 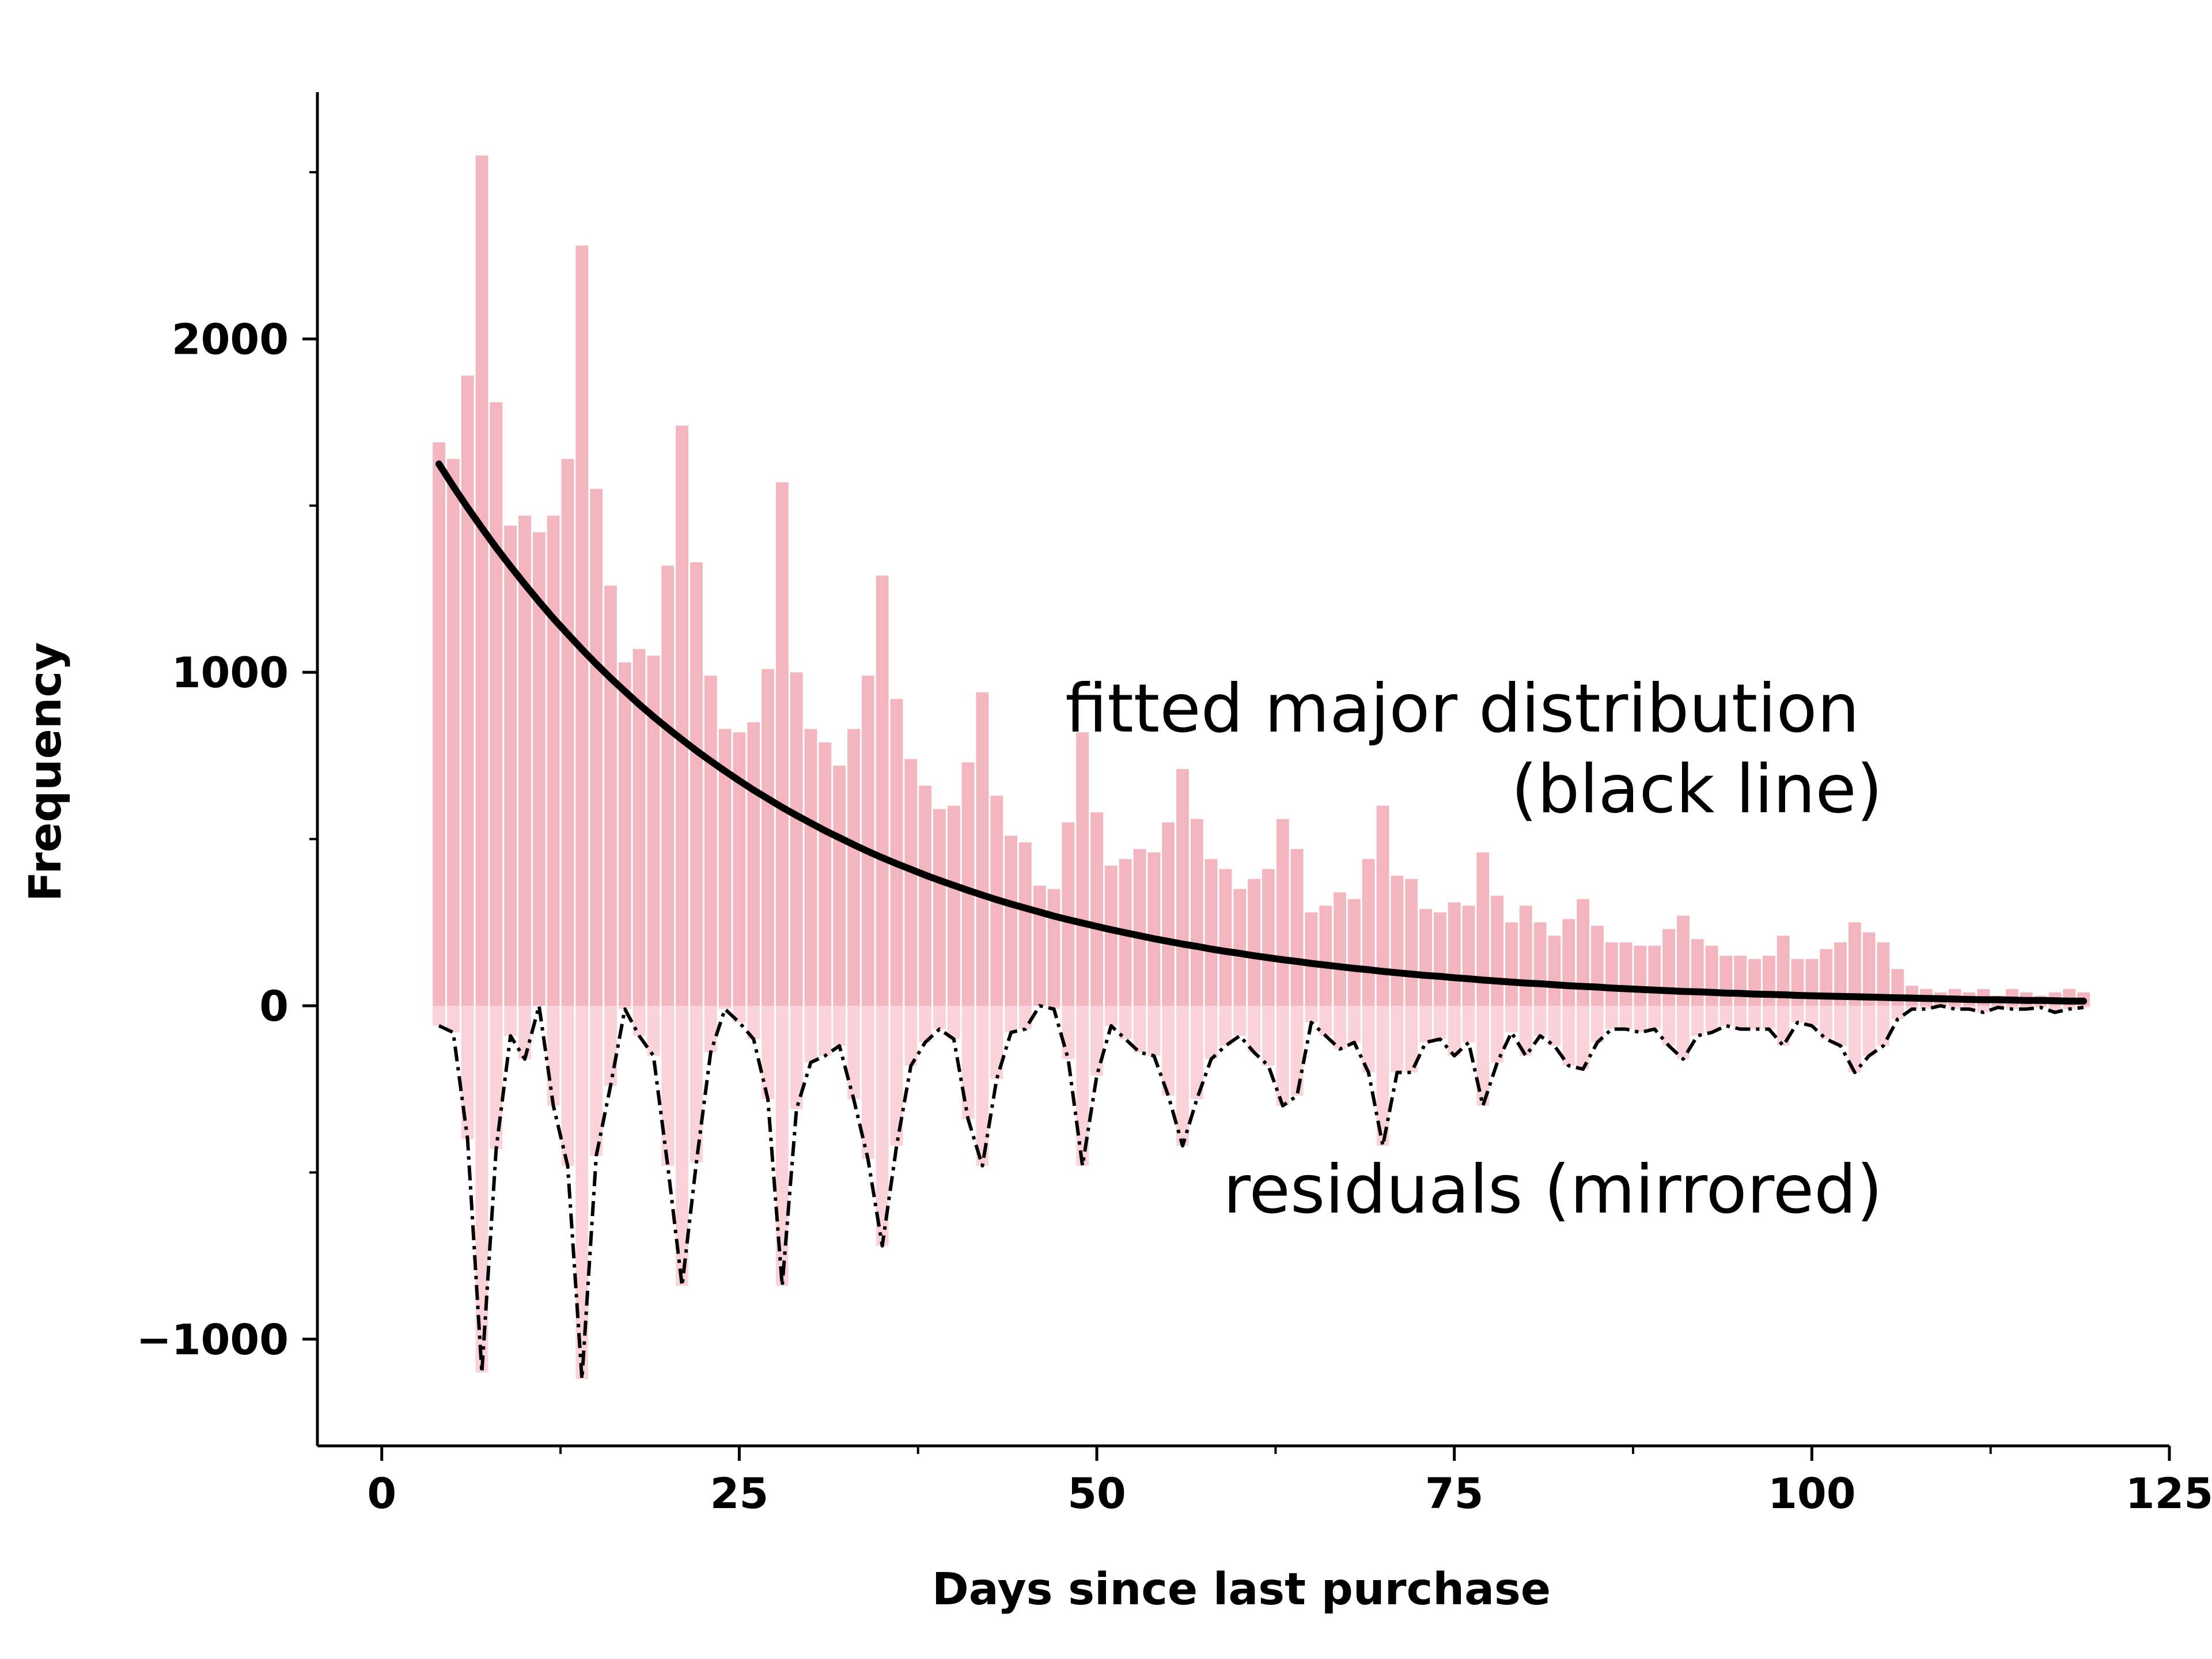 I want to click on x-tick-label: 75, so click(x=1454, y=1493).